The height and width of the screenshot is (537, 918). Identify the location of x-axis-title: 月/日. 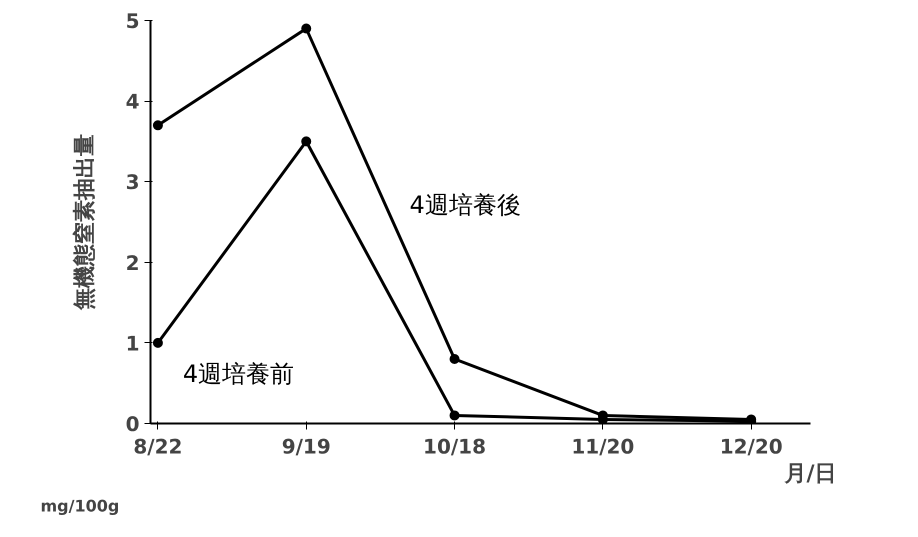
(810, 474).